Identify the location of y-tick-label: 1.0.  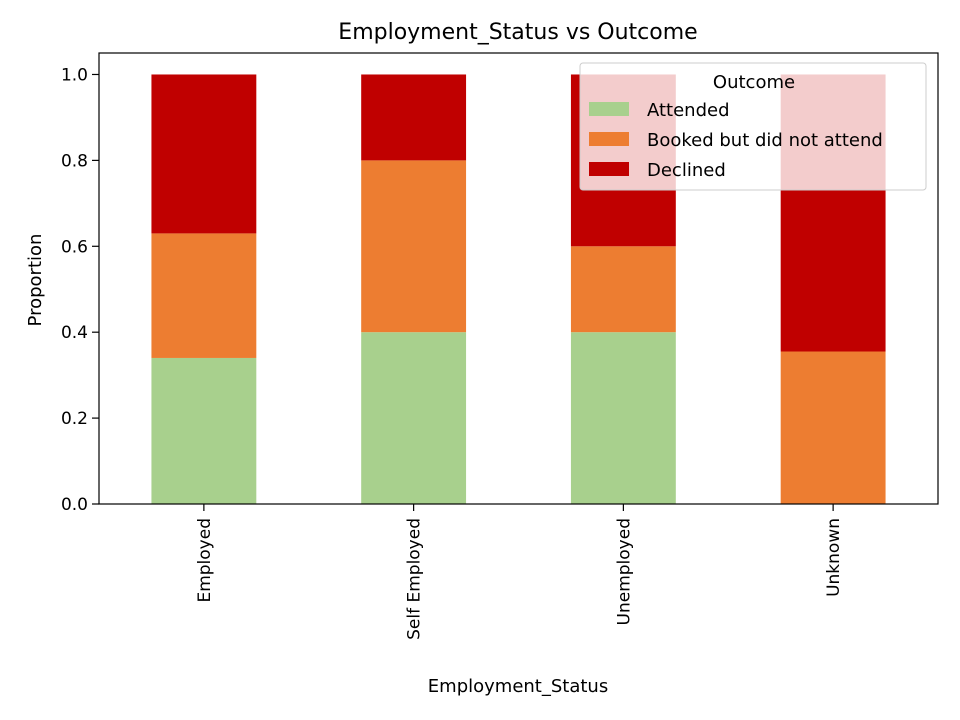
(74, 75).